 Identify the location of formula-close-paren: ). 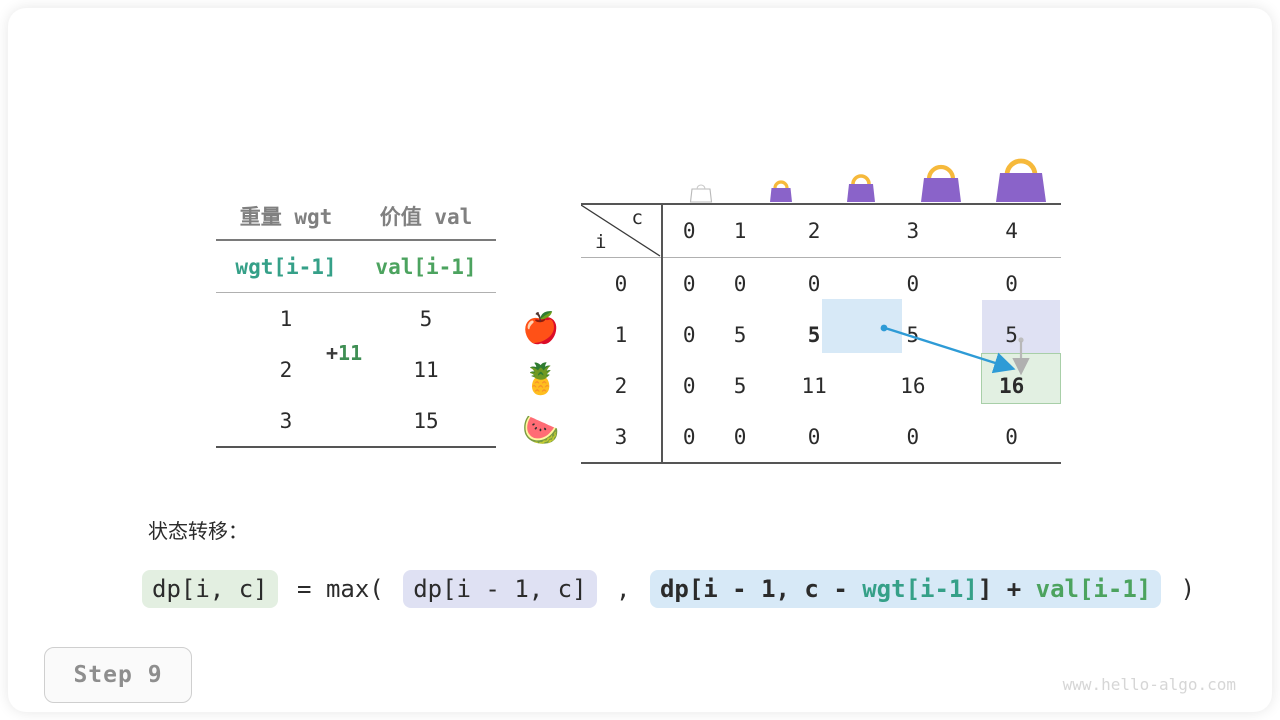
(1181, 589).